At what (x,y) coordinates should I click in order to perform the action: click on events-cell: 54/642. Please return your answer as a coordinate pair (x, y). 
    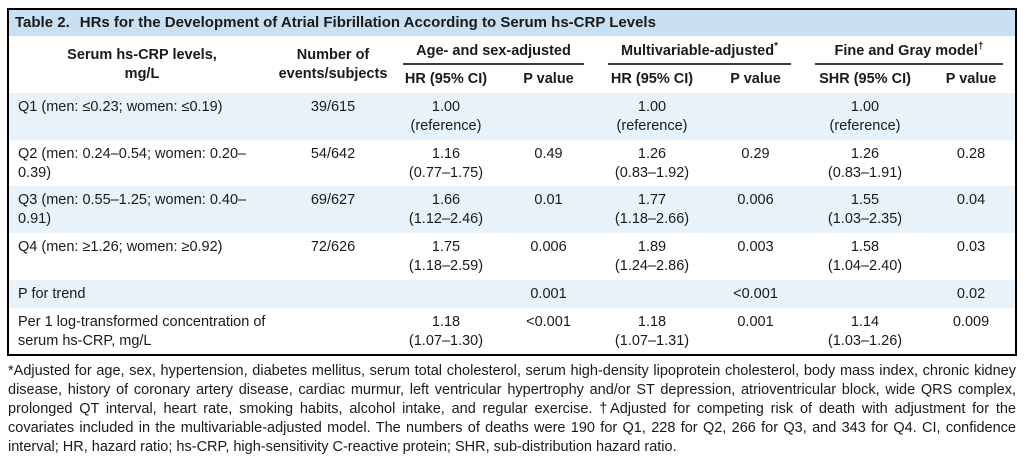
    Looking at the image, I should click on (333, 153).